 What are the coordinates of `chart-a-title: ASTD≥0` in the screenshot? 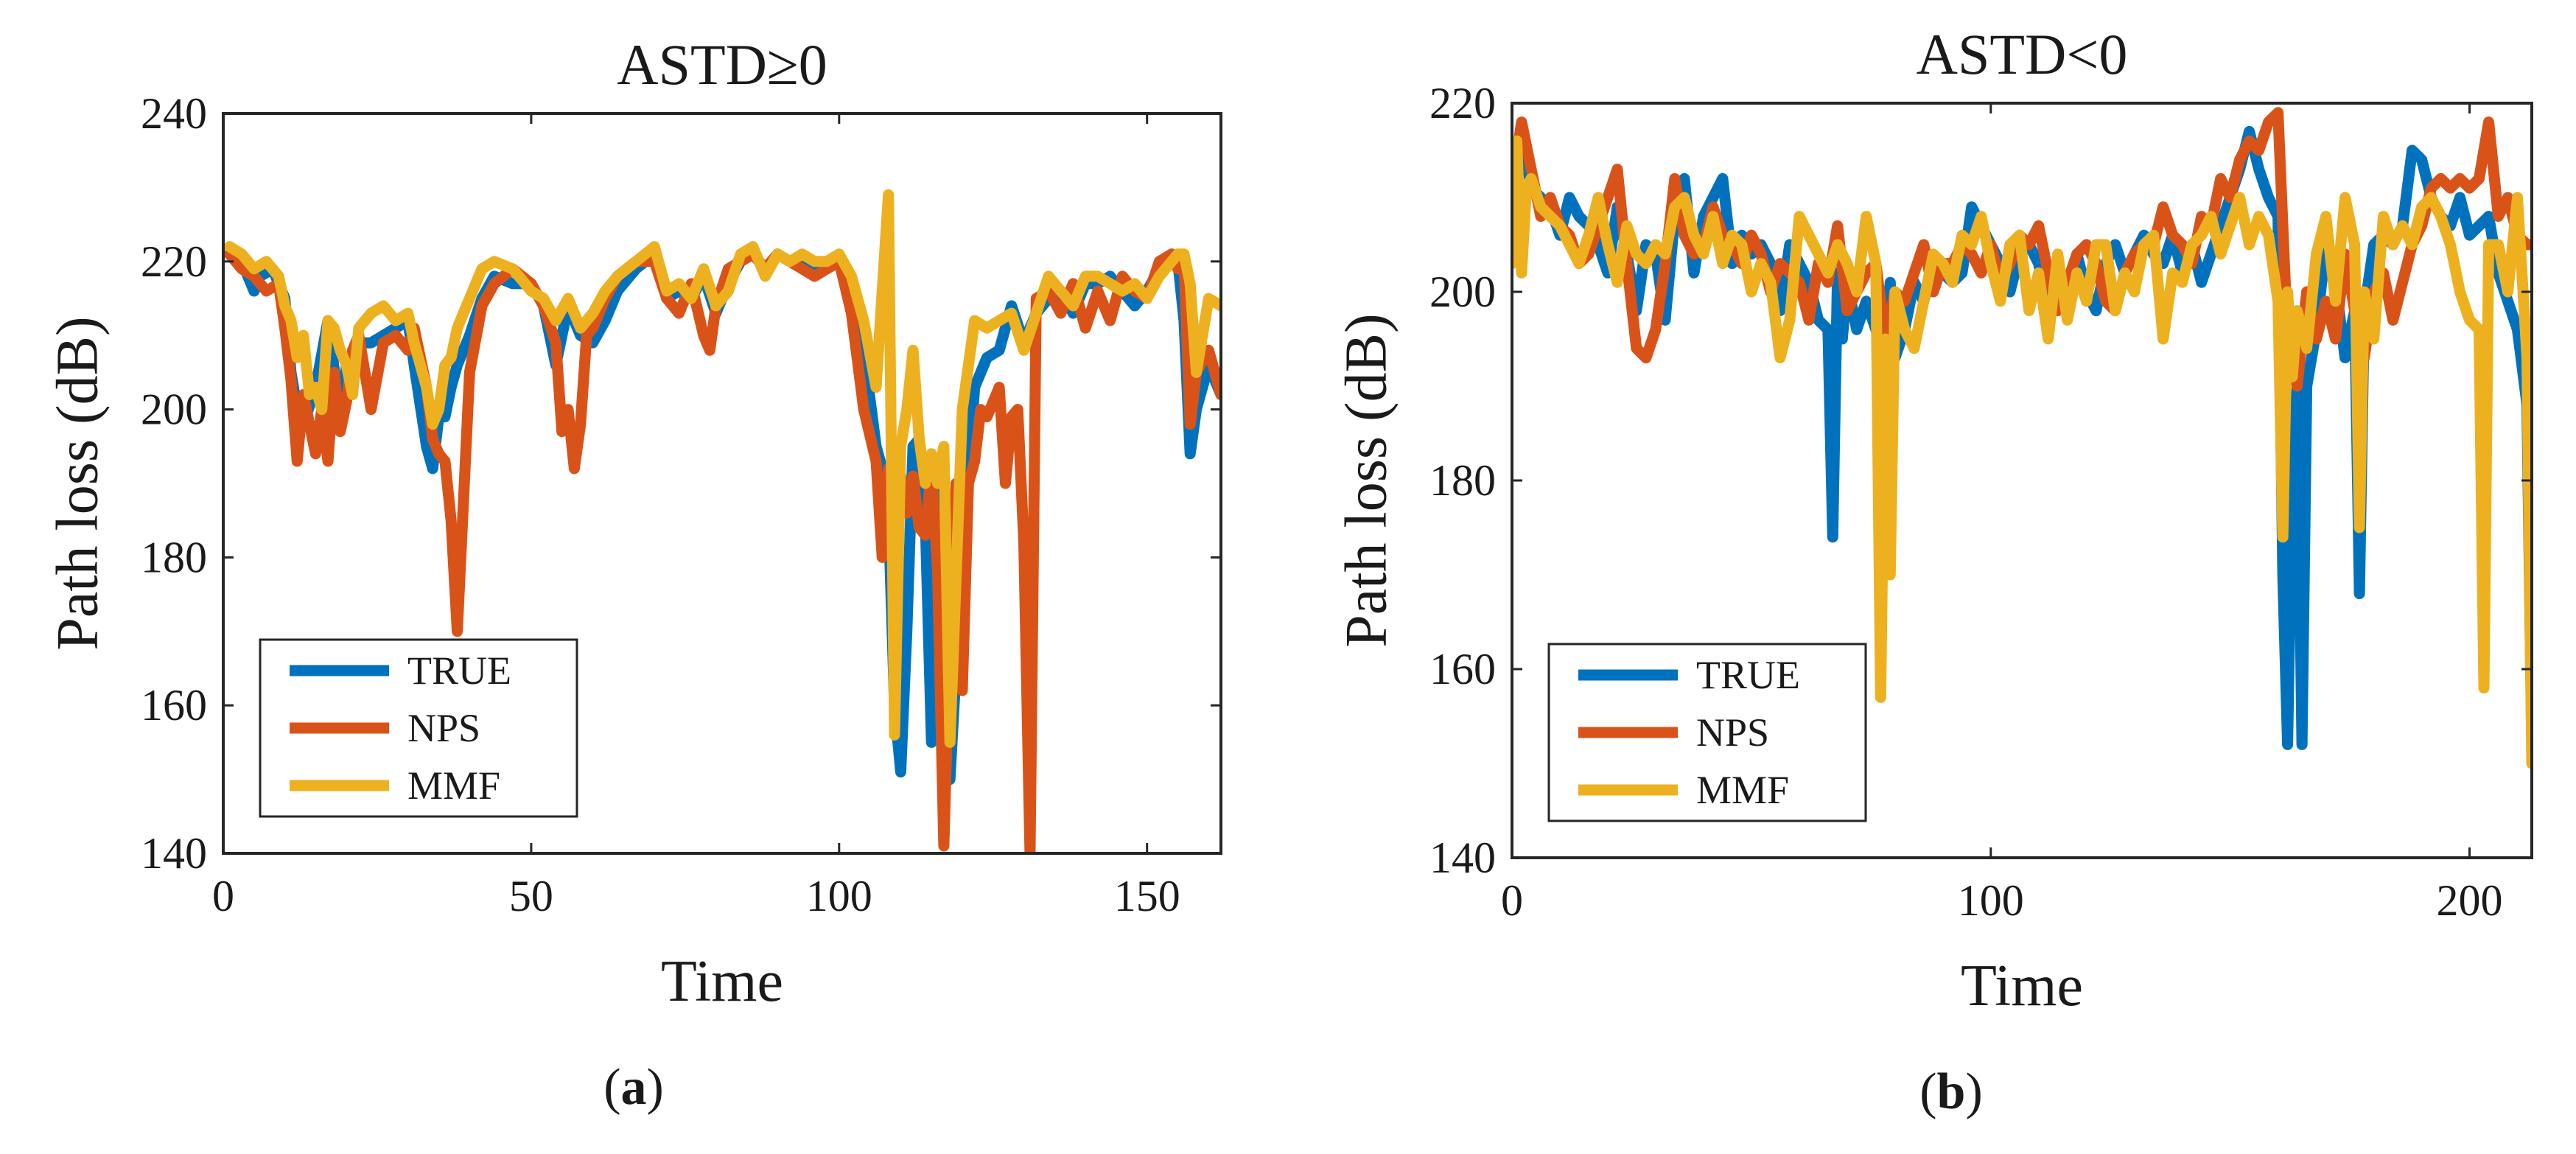 It's located at (722, 65).